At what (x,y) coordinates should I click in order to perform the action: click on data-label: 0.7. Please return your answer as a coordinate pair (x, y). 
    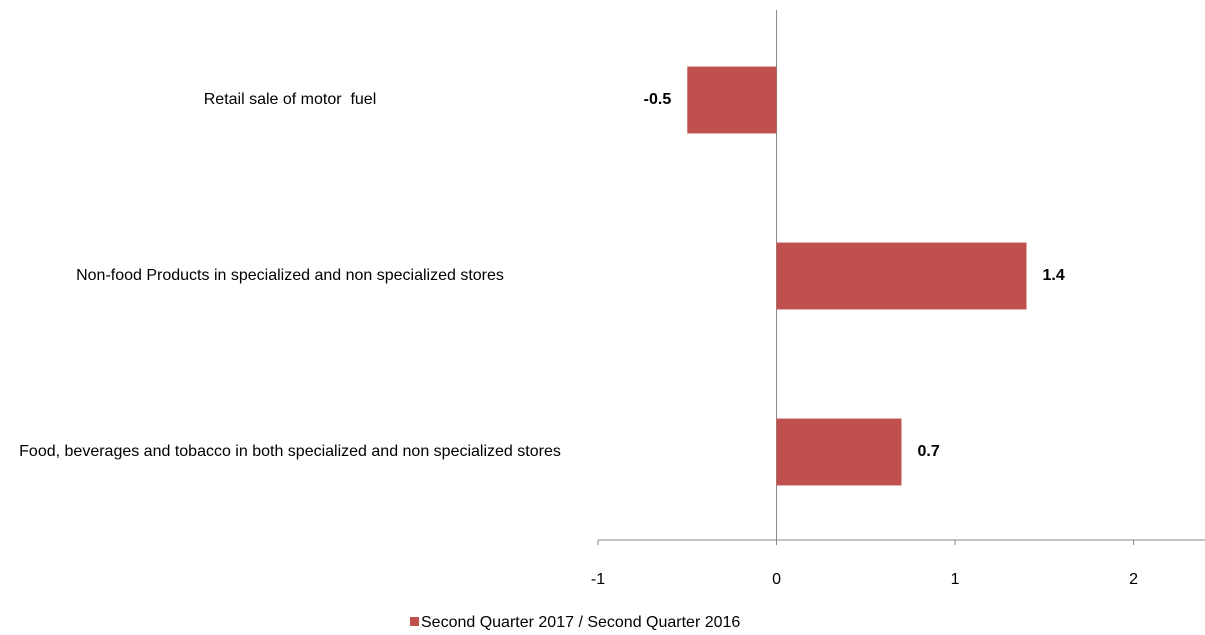
    Looking at the image, I should click on (929, 451).